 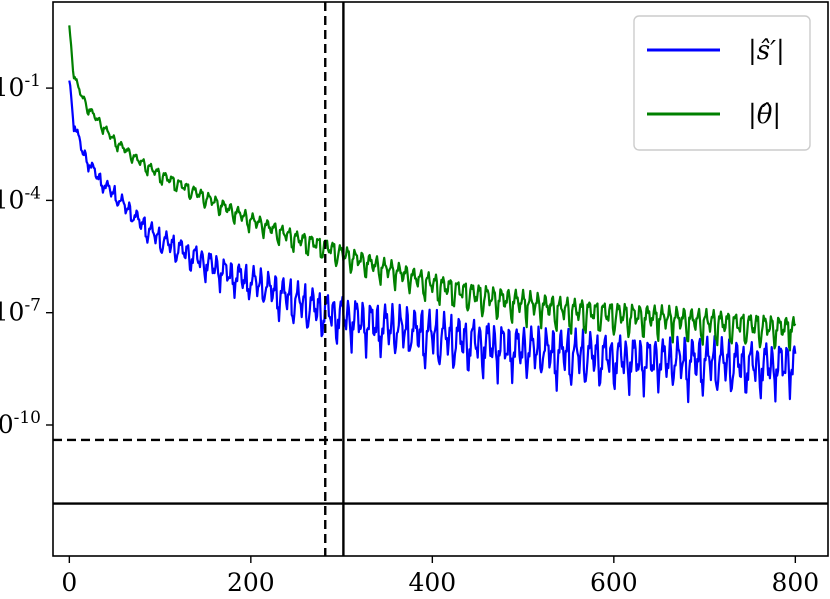 I want to click on x-tick-label: 800, so click(x=795, y=582).